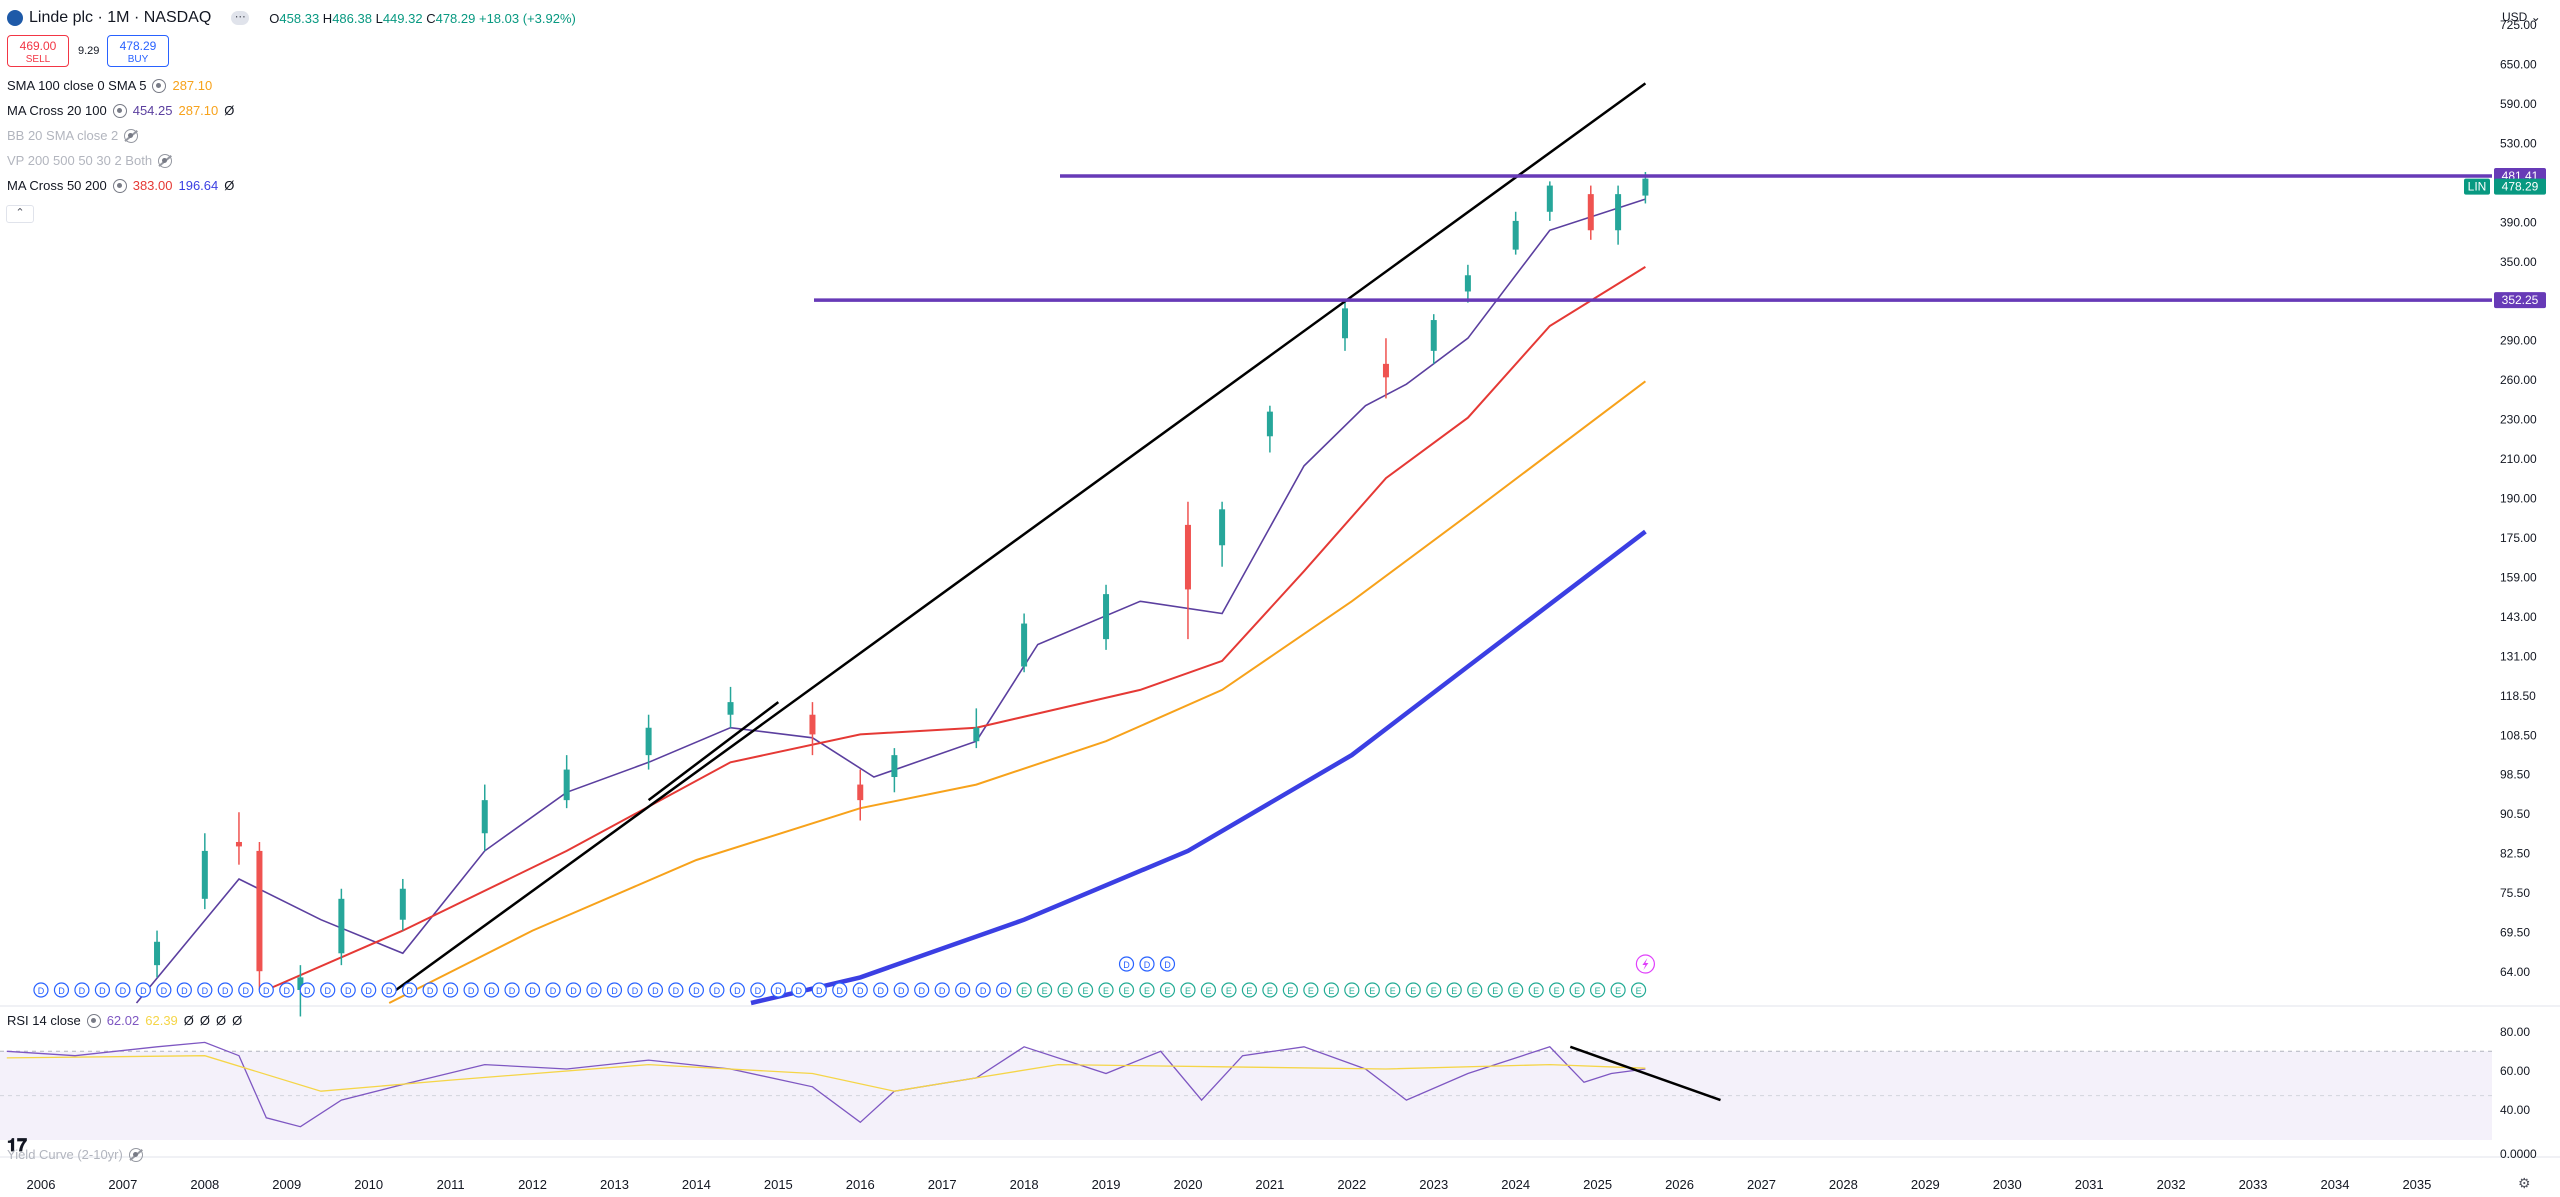 This screenshot has height=1197, width=2560. What do you see at coordinates (240, 18) in the screenshot?
I see `collapse-icon: ⋯` at bounding box center [240, 18].